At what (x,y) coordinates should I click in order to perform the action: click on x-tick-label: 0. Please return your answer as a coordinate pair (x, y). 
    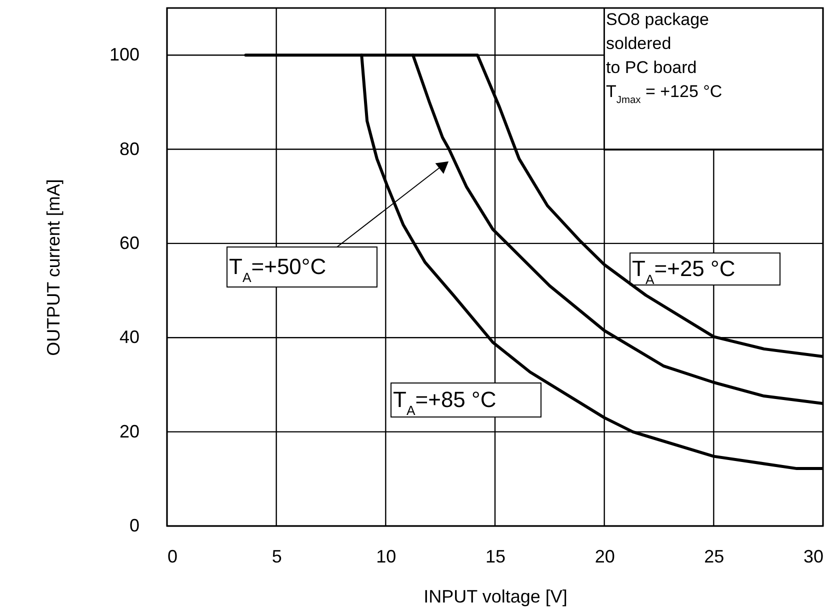
    Looking at the image, I should click on (173, 556).